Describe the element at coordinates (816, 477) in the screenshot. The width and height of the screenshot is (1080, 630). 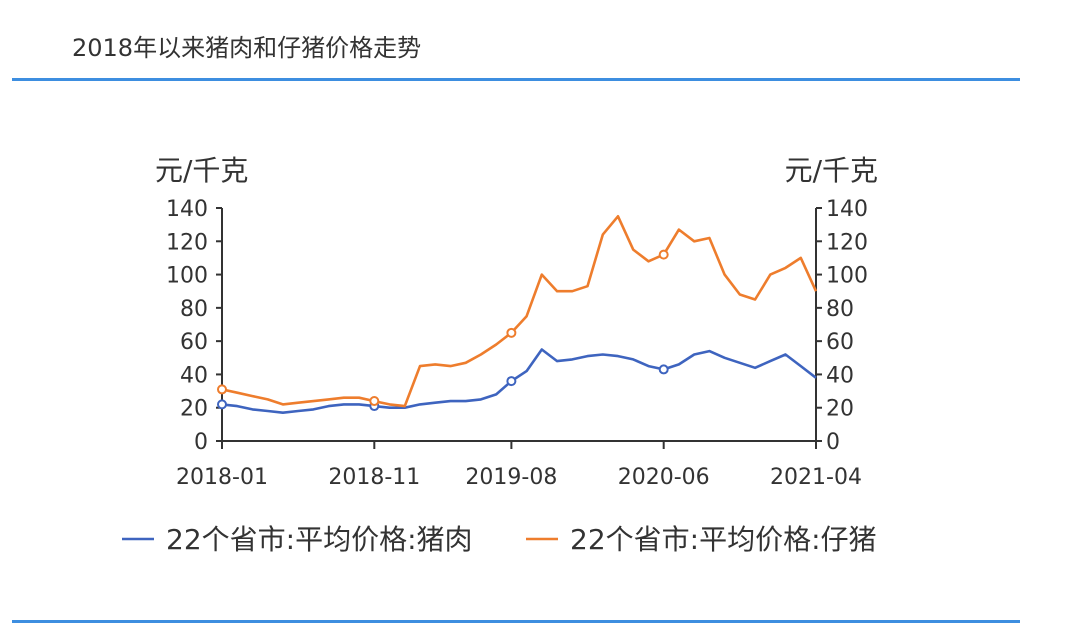
I see `x-tick-label: 2021-04` at that location.